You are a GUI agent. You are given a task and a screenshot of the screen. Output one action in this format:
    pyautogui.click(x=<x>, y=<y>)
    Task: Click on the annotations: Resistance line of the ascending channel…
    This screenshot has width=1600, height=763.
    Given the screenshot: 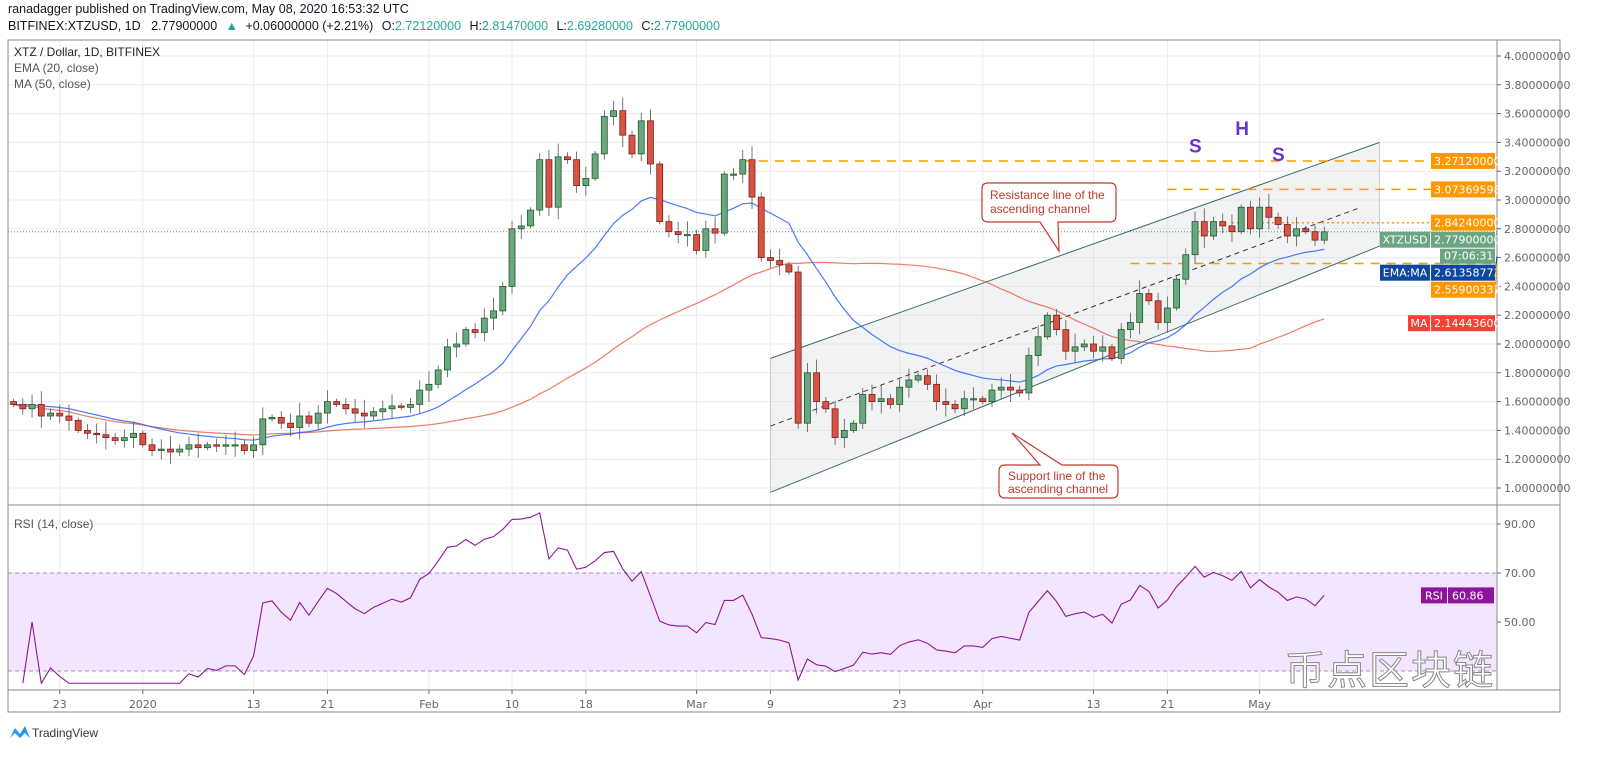 What is the action you would take?
    pyautogui.click(x=1050, y=340)
    